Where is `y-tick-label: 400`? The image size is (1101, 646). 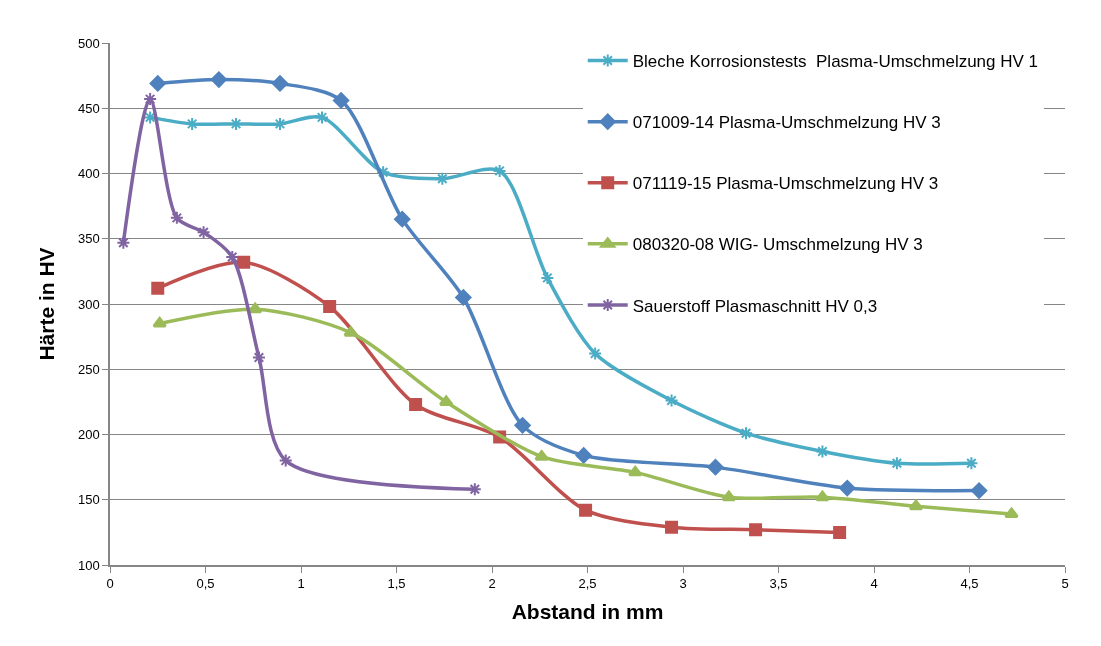 y-tick-label: 400 is located at coordinates (88, 174).